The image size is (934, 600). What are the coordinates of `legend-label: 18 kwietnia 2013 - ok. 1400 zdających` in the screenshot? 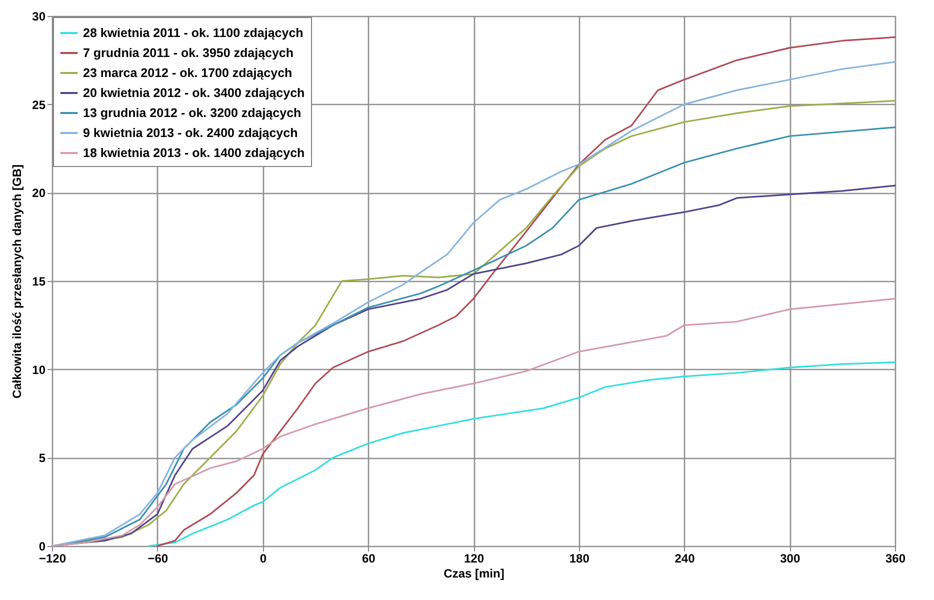 It's located at (194, 153).